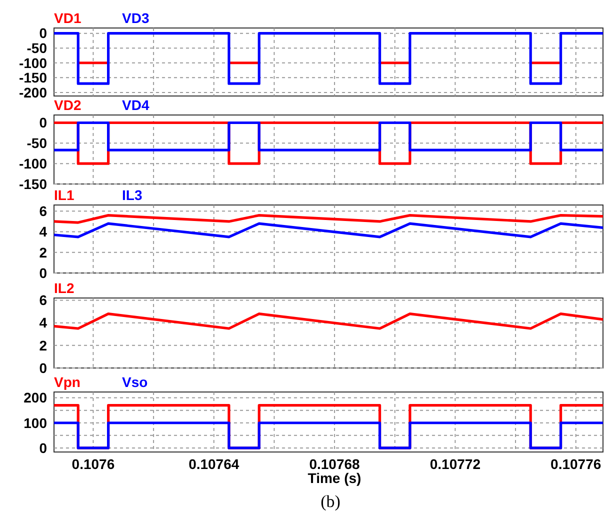 Image resolution: width=605 pixels, height=512 pixels. What do you see at coordinates (334, 464) in the screenshot?
I see `x-tick-label: 0.10768` at bounding box center [334, 464].